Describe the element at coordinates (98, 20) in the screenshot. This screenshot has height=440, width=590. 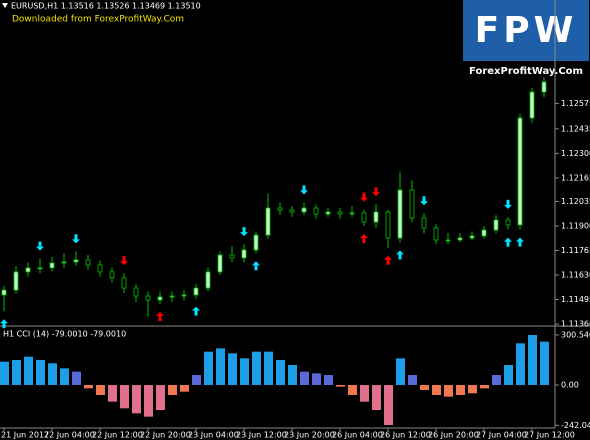
I see `watermark: Downloaded from ForexProfitWay.Com` at that location.